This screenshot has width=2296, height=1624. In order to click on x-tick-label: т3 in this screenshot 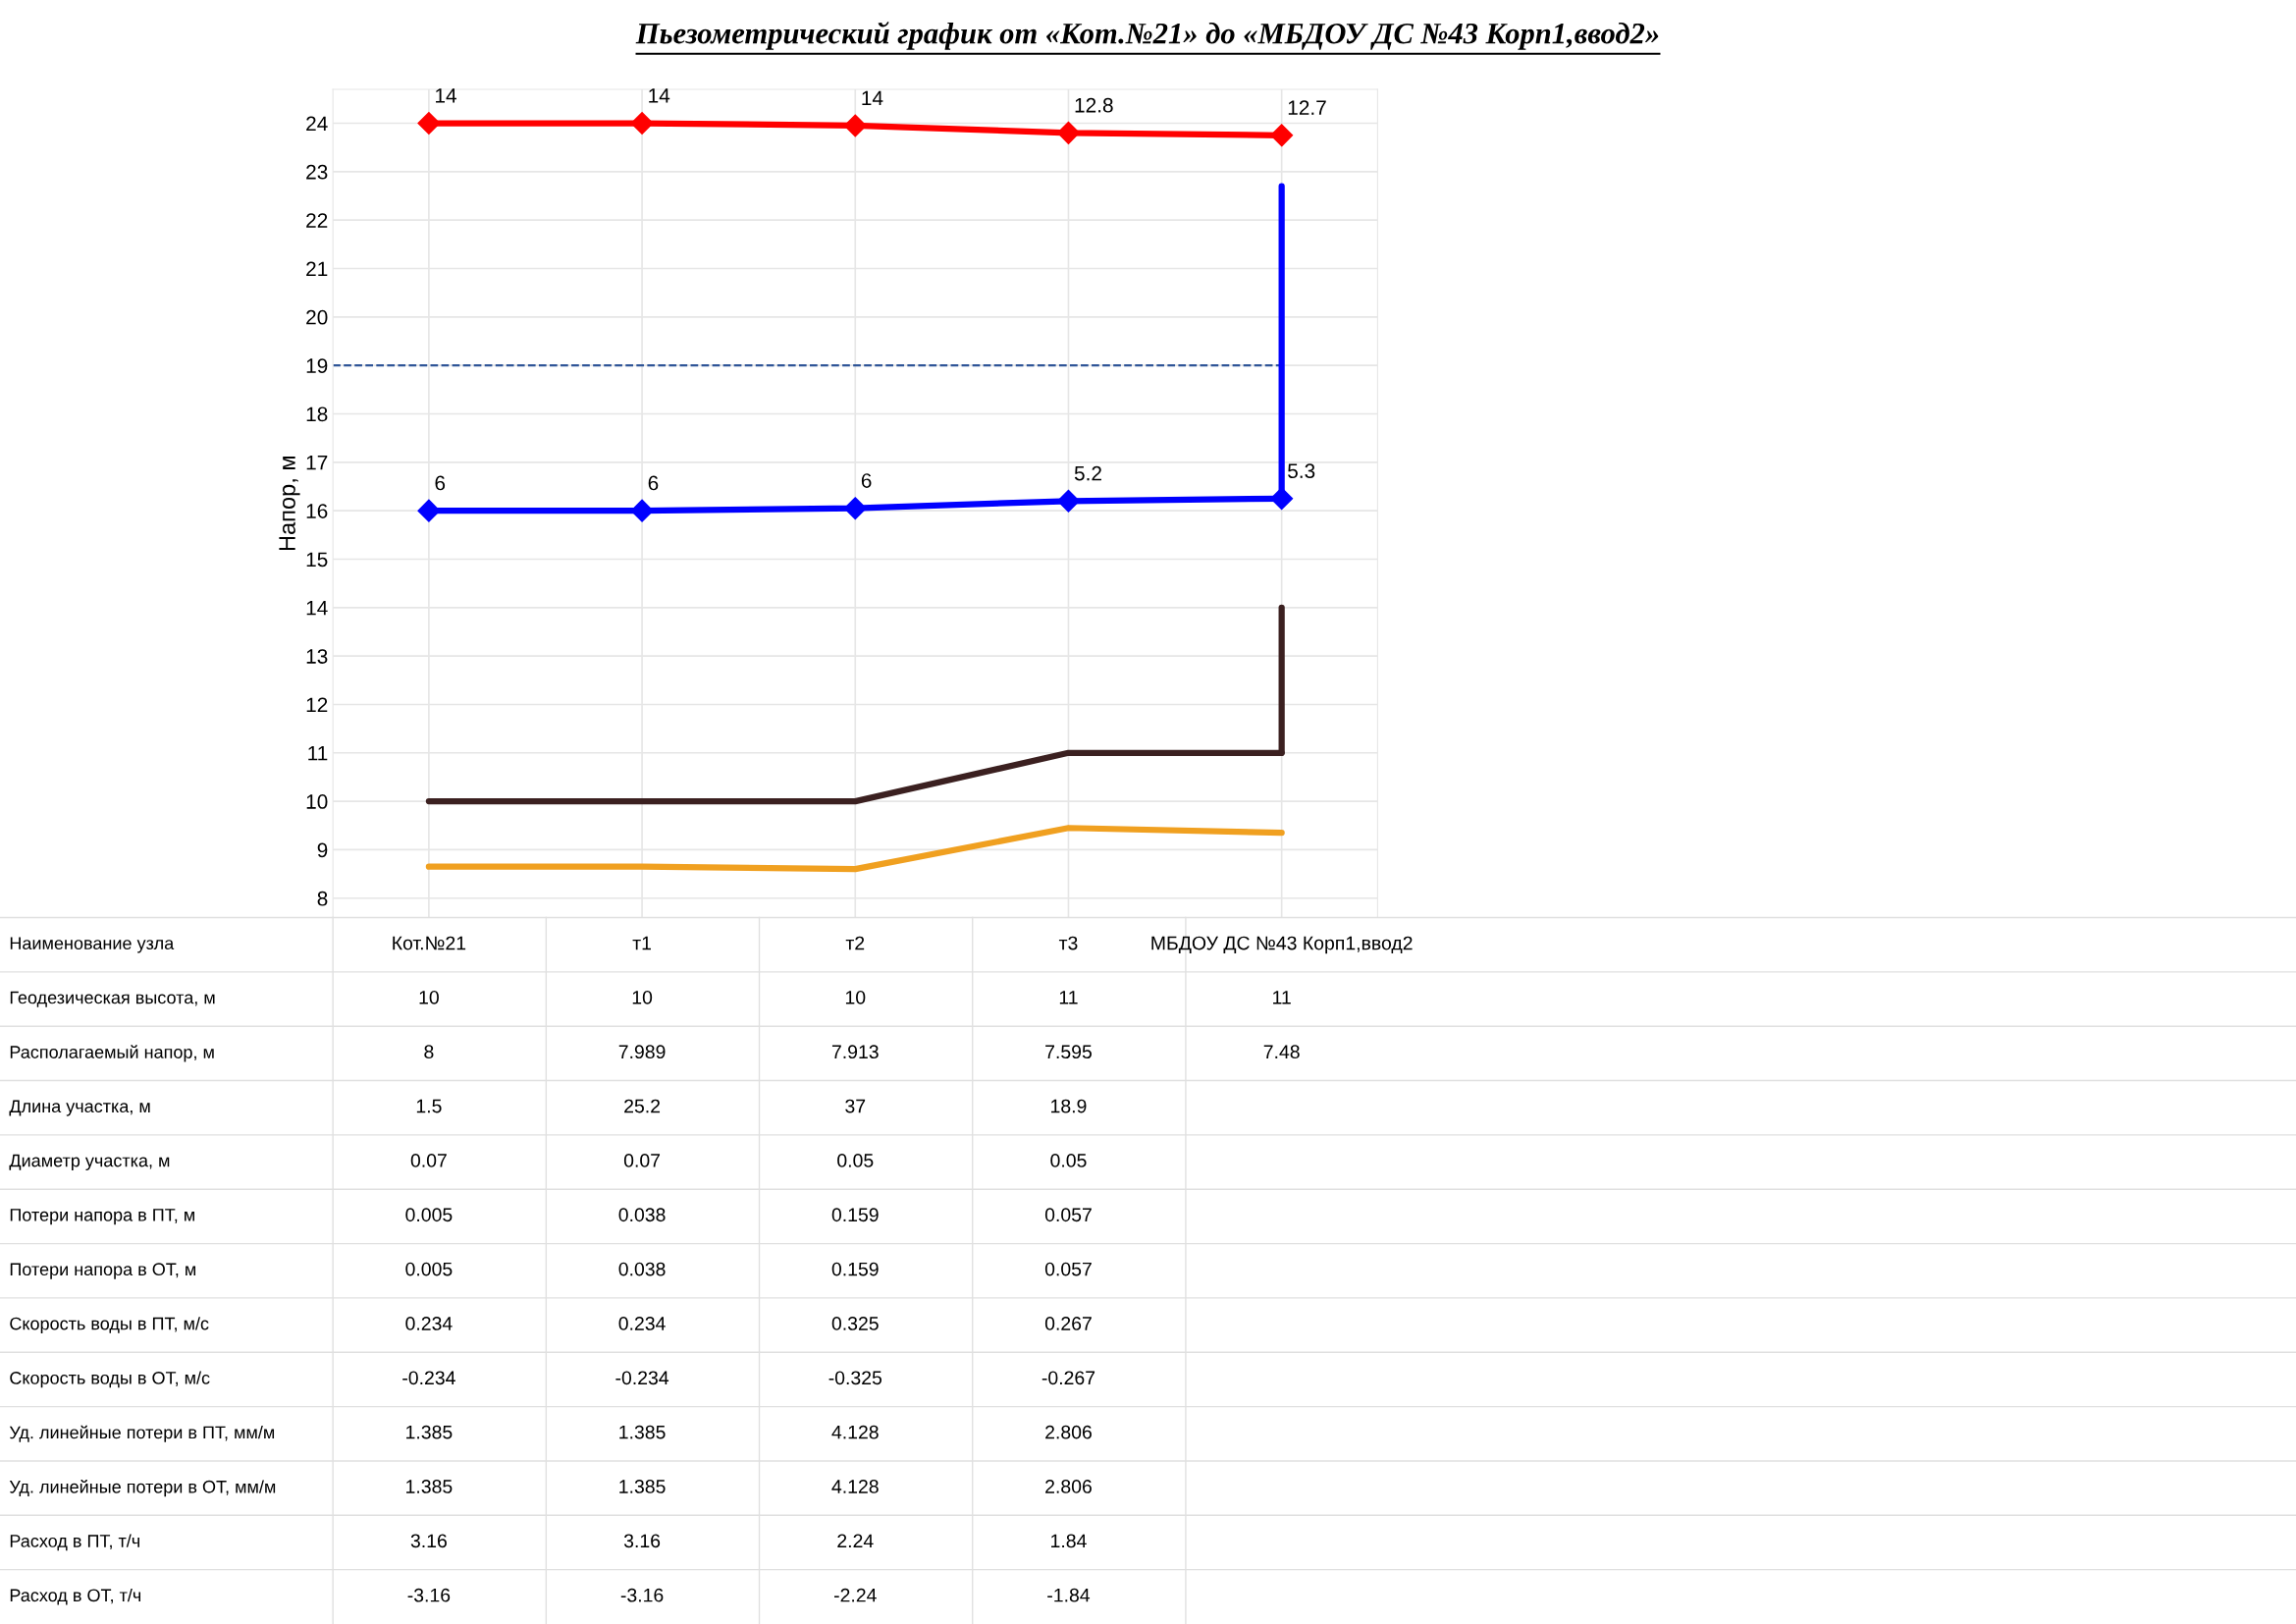, I will do `click(1068, 943)`.